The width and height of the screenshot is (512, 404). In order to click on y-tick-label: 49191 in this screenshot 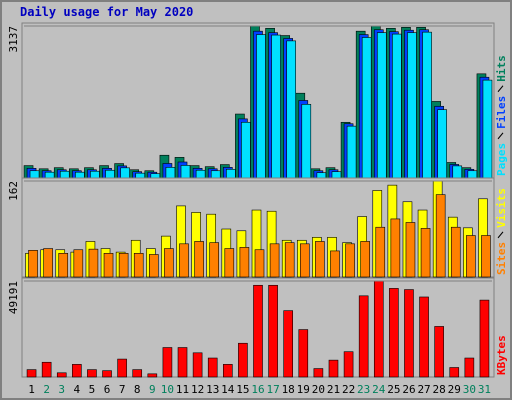, I will do `click(13, 297)`.